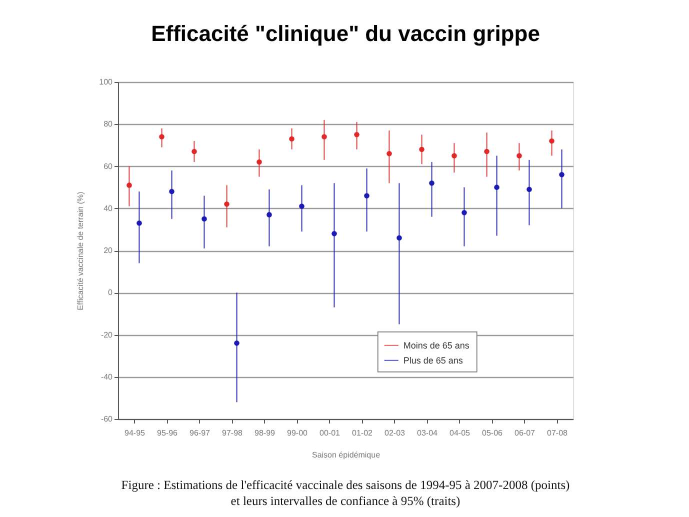 The width and height of the screenshot is (689, 517). Describe the element at coordinates (525, 433) in the screenshot. I see `x-tick-label: 06-07` at that location.